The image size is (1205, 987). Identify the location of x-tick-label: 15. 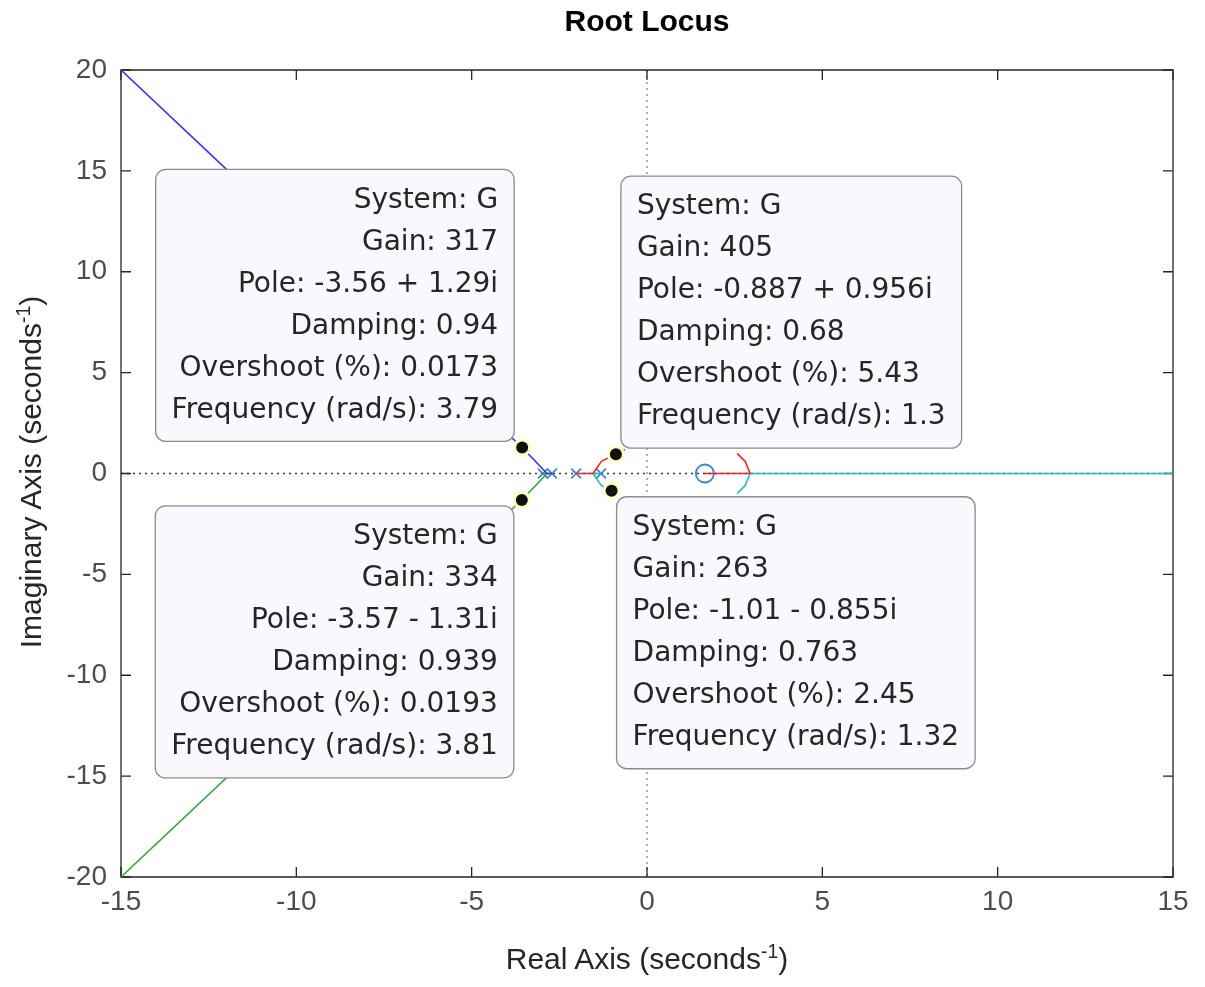
(1173, 900).